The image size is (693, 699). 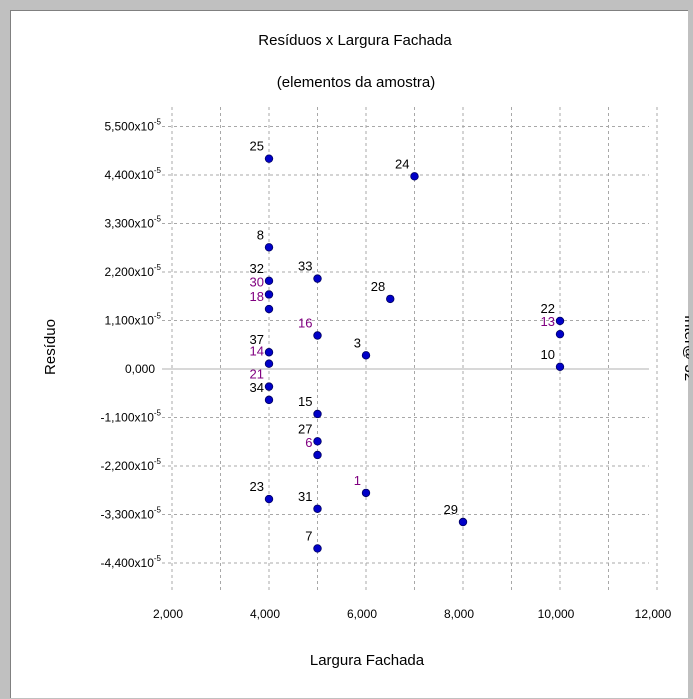 I want to click on point-label: 34, so click(x=257, y=387).